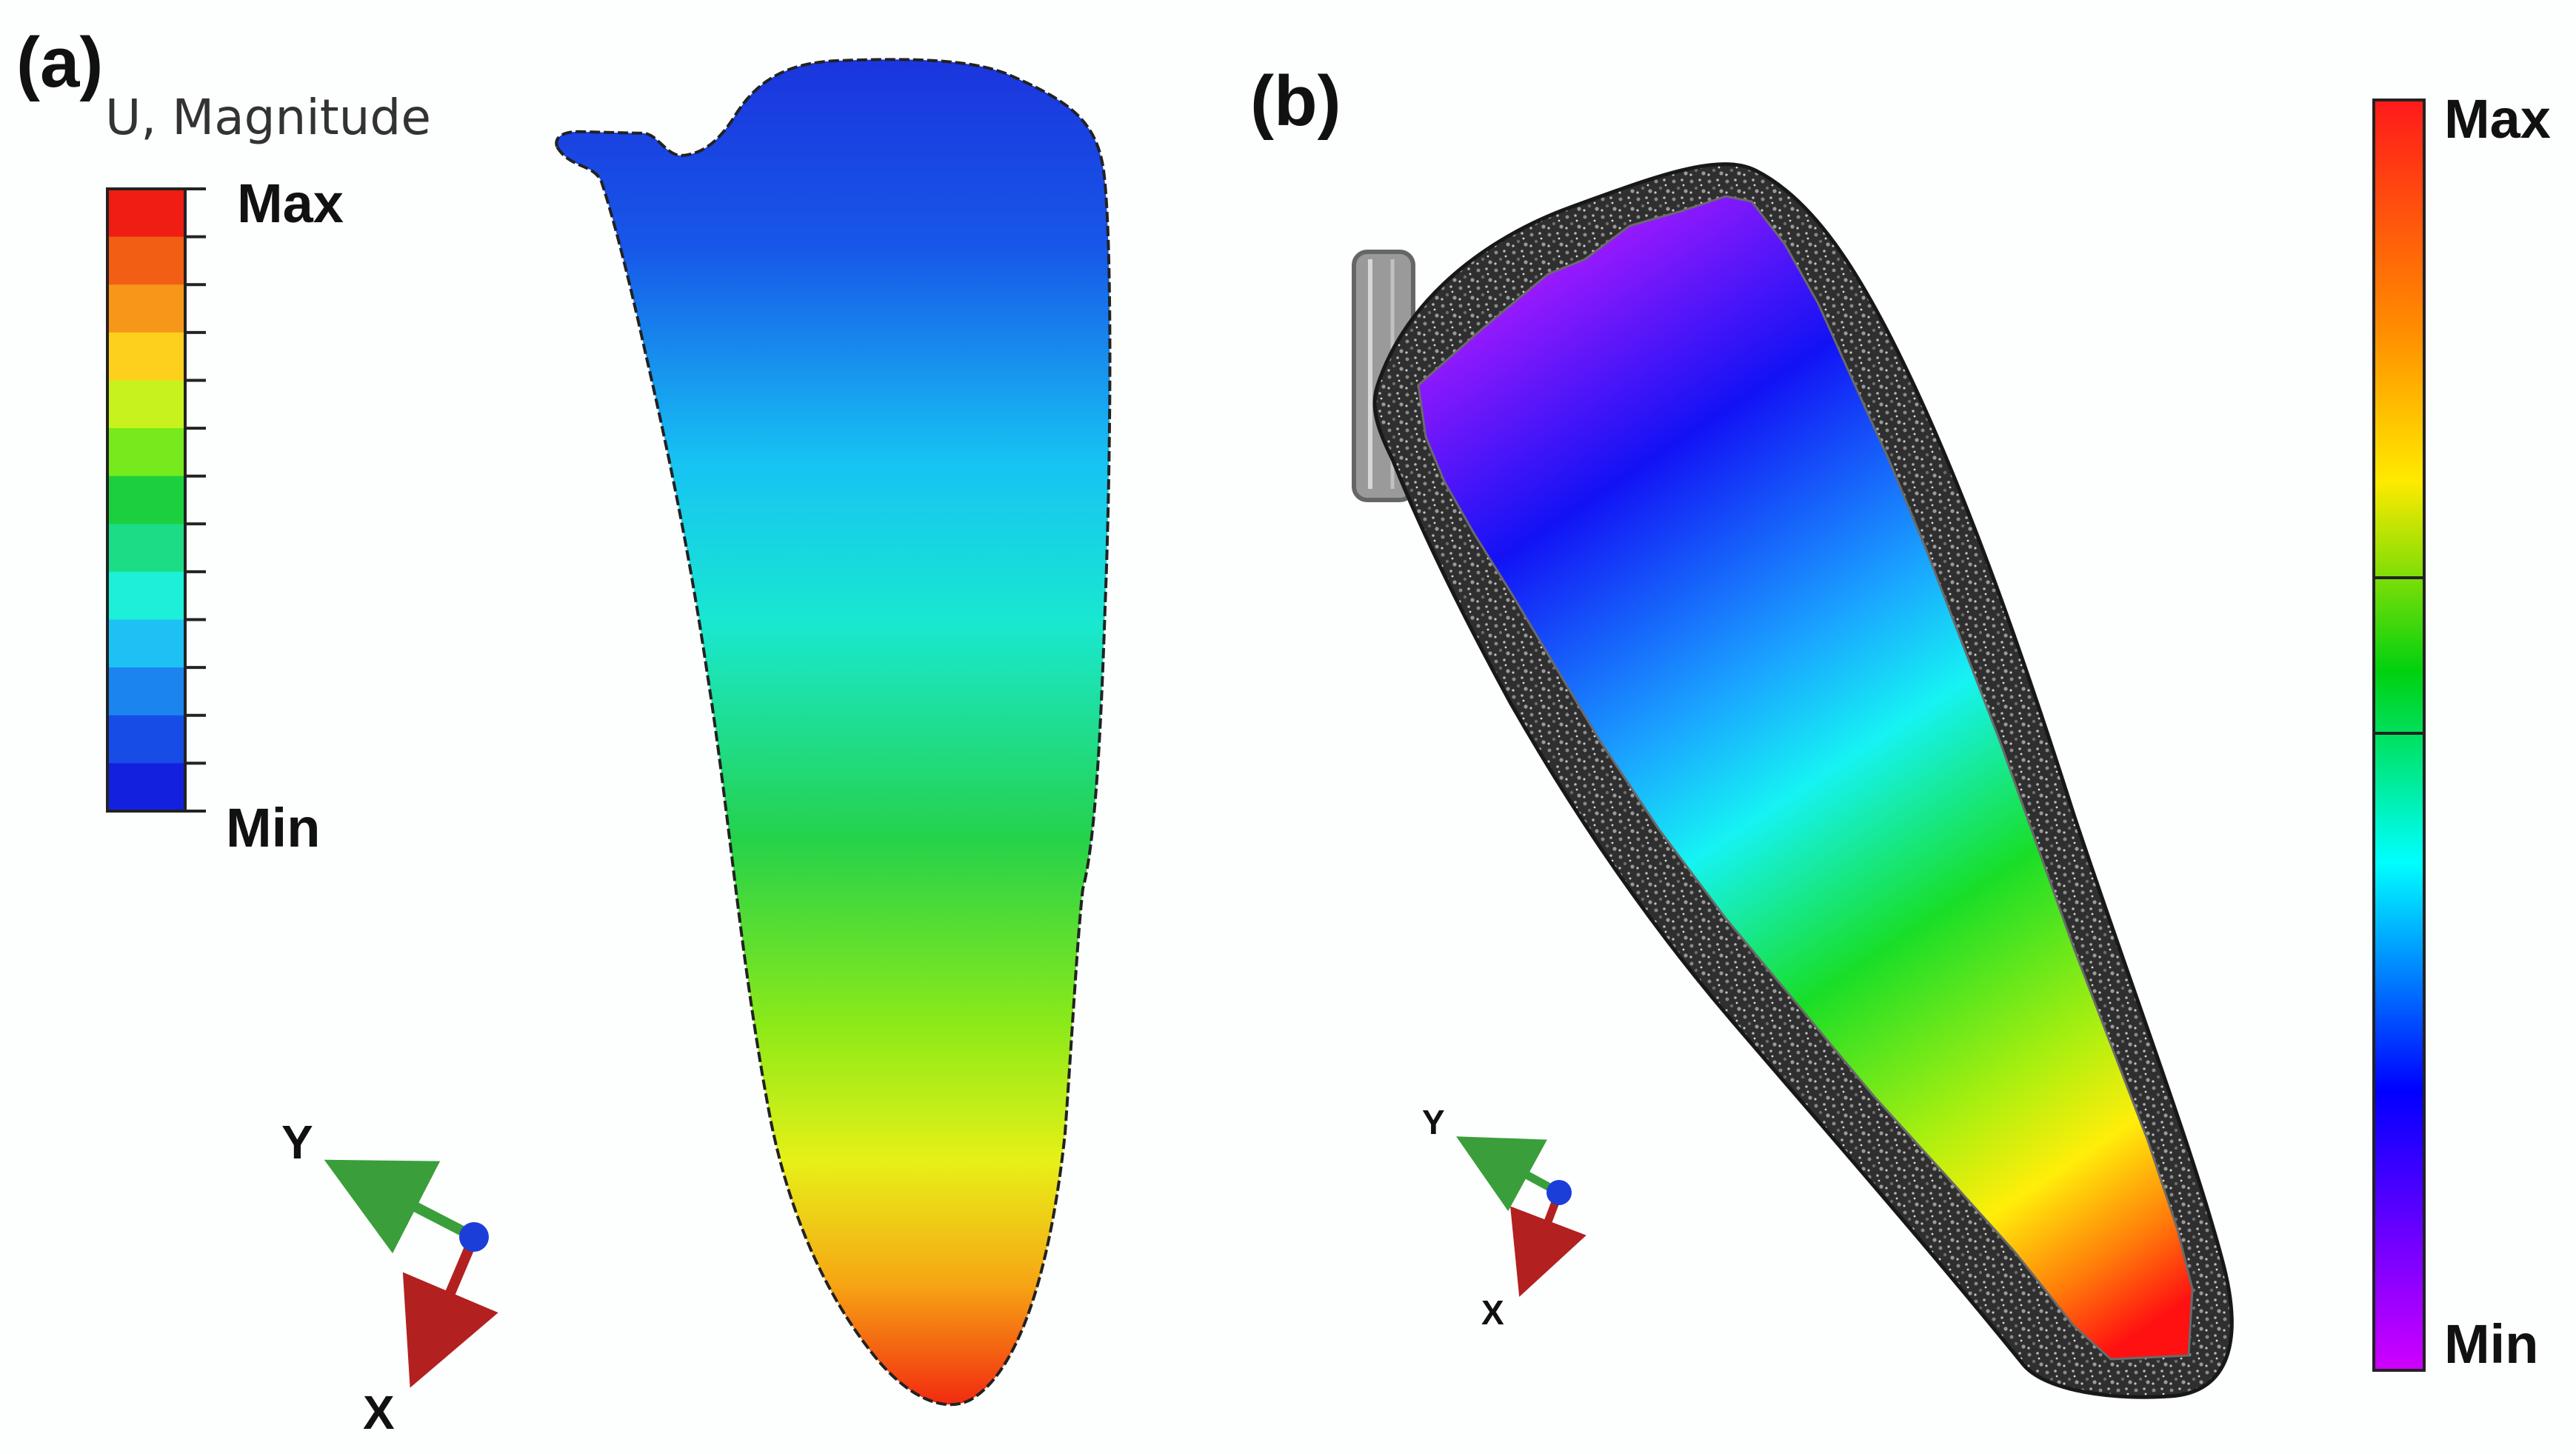 This screenshot has width=2576, height=1454. I want to click on legend-b-colorbar, so click(2399, 735).